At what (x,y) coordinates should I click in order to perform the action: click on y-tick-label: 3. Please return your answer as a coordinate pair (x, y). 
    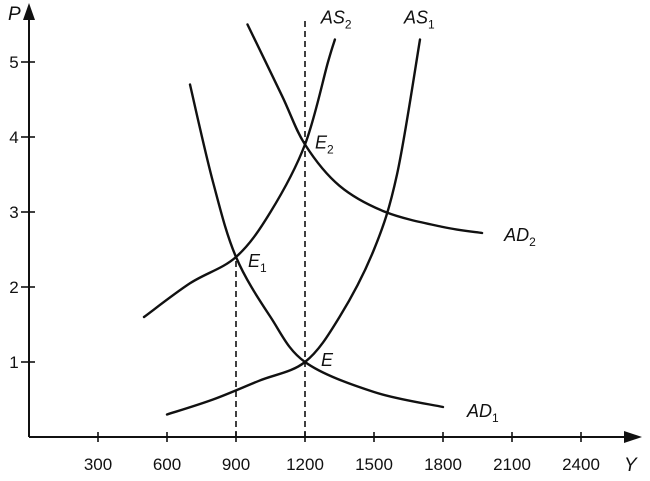
    Looking at the image, I should click on (13, 212).